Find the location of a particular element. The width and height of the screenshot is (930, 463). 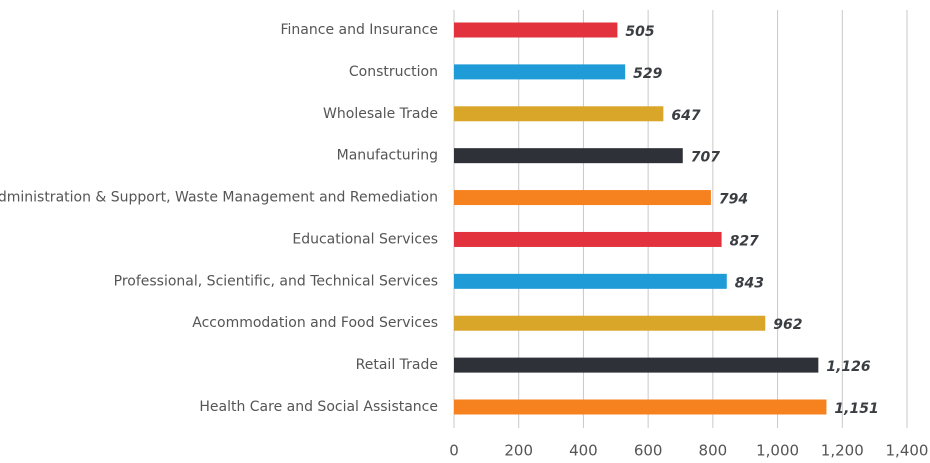

value-label: 707 is located at coordinates (705, 158).